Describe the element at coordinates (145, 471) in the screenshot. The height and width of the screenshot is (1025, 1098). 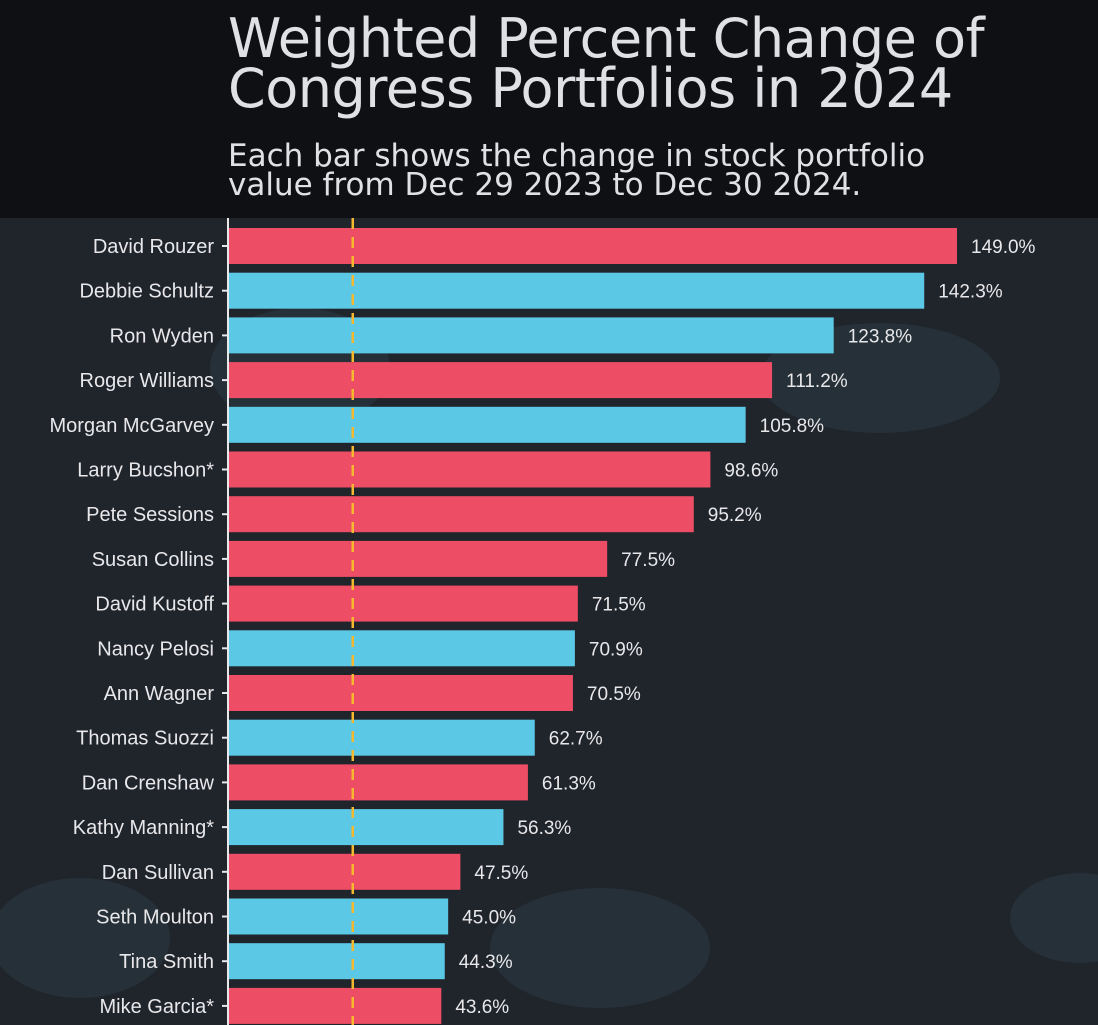
I see `category-label: Larry Bucshon*` at that location.